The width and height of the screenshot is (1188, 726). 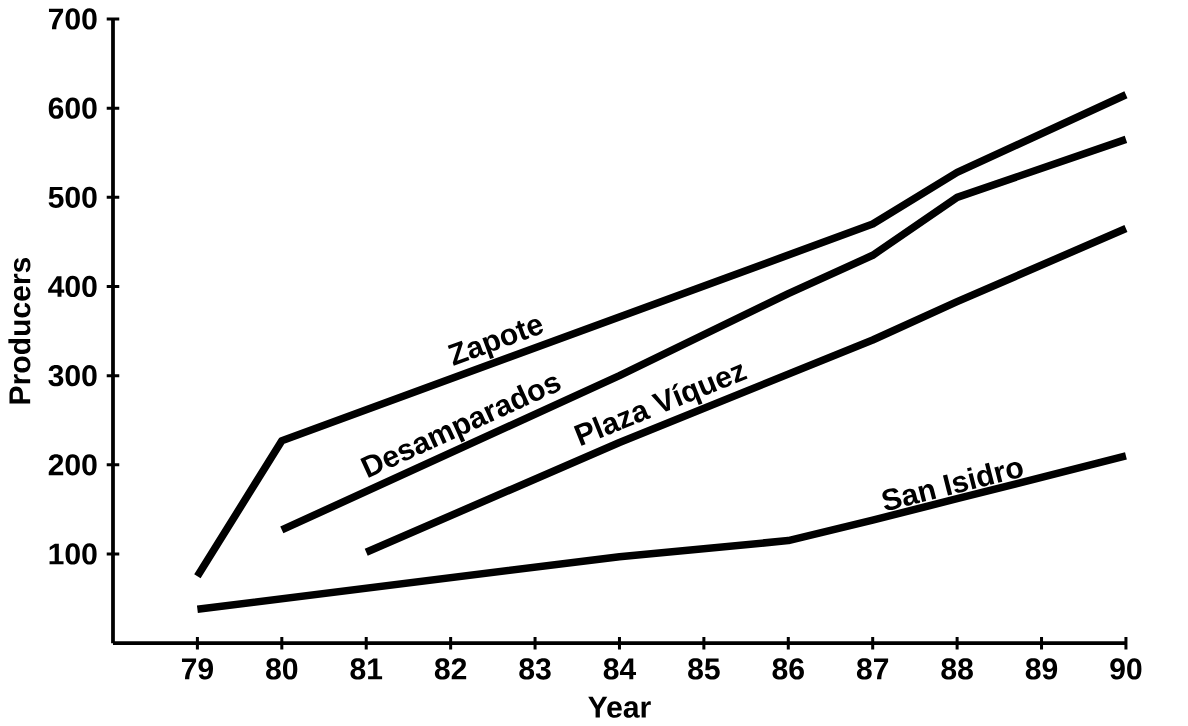 I want to click on x-tick-label: 85, so click(x=704, y=669).